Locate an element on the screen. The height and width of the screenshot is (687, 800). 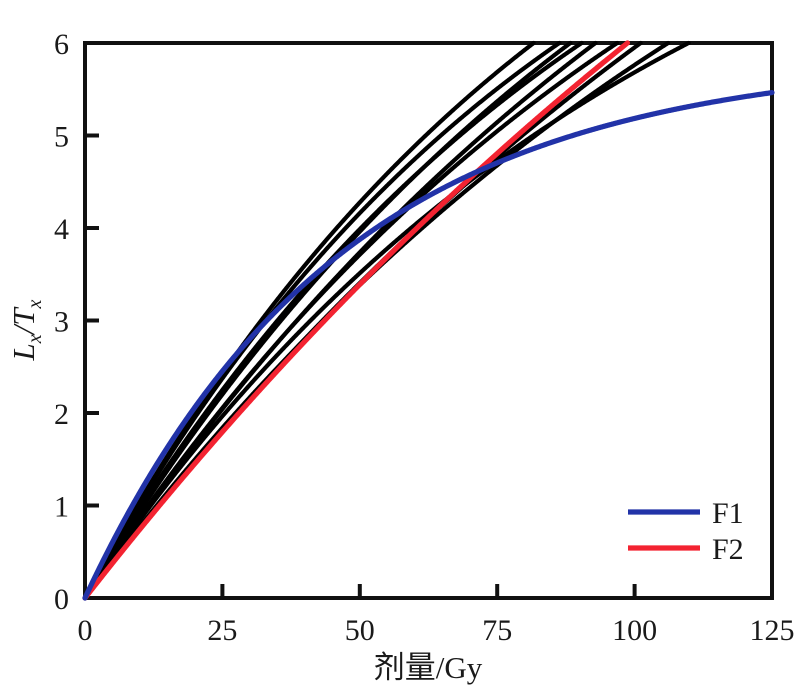
y-tick-label-3: 3 is located at coordinates (61, 322).